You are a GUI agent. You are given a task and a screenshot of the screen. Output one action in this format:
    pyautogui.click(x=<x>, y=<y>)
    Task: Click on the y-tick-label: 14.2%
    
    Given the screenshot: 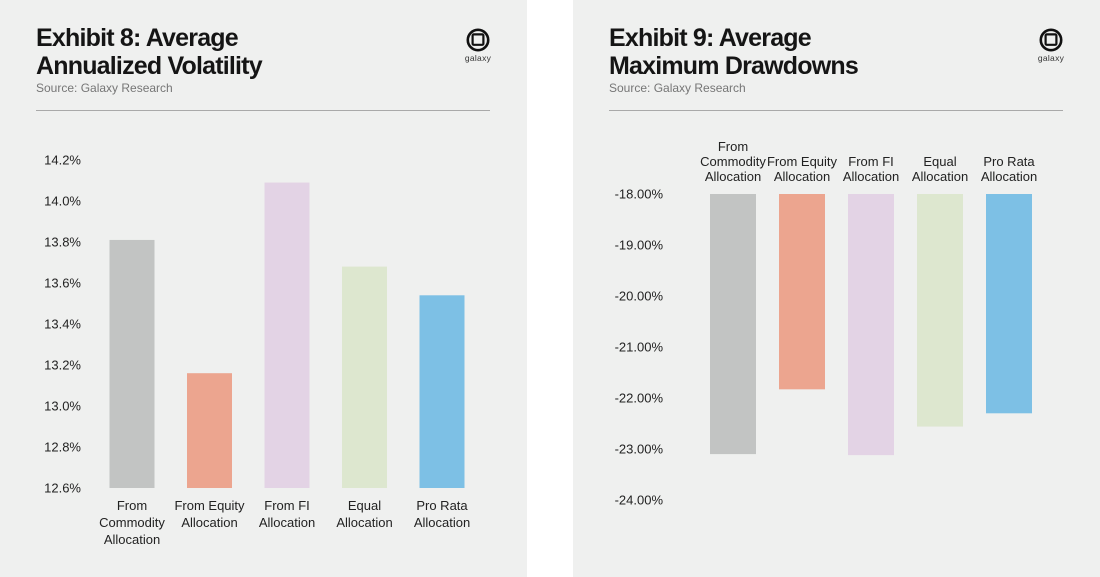 What is the action you would take?
    pyautogui.click(x=62, y=160)
    